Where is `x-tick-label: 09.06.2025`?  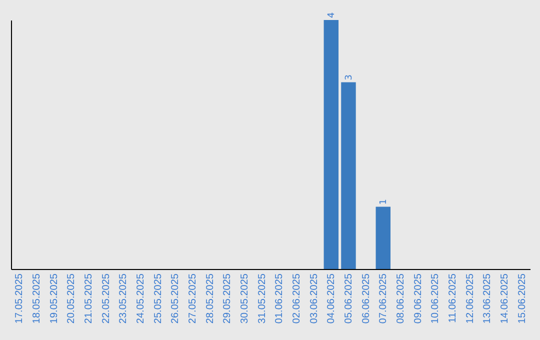
x-tick-label: 09.06.2025 is located at coordinates (418, 298).